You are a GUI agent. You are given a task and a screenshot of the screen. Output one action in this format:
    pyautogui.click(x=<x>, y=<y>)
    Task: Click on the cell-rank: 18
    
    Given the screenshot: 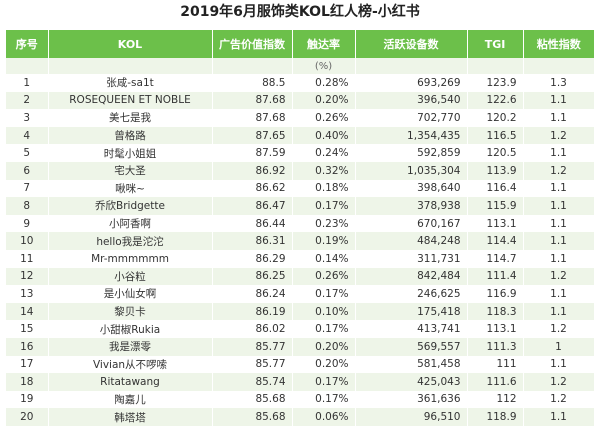 What is the action you would take?
    pyautogui.click(x=27, y=382)
    